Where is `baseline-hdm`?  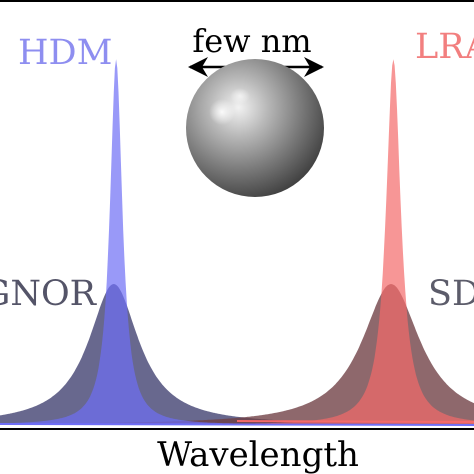
baseline-hdm is located at coordinates (237, 424).